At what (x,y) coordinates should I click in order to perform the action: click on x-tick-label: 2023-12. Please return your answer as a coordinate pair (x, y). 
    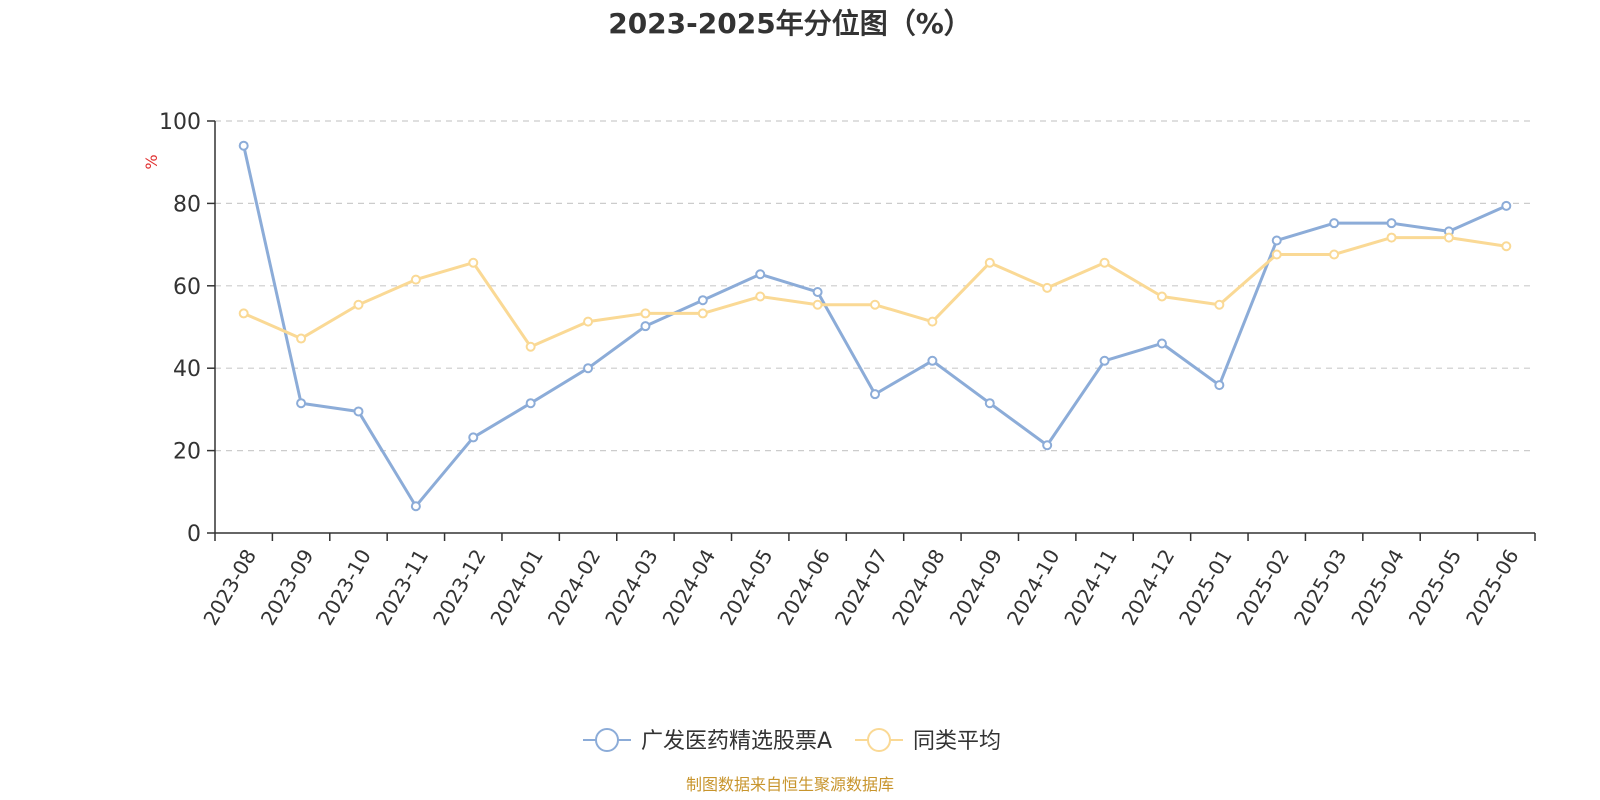
    Looking at the image, I should click on (459, 587).